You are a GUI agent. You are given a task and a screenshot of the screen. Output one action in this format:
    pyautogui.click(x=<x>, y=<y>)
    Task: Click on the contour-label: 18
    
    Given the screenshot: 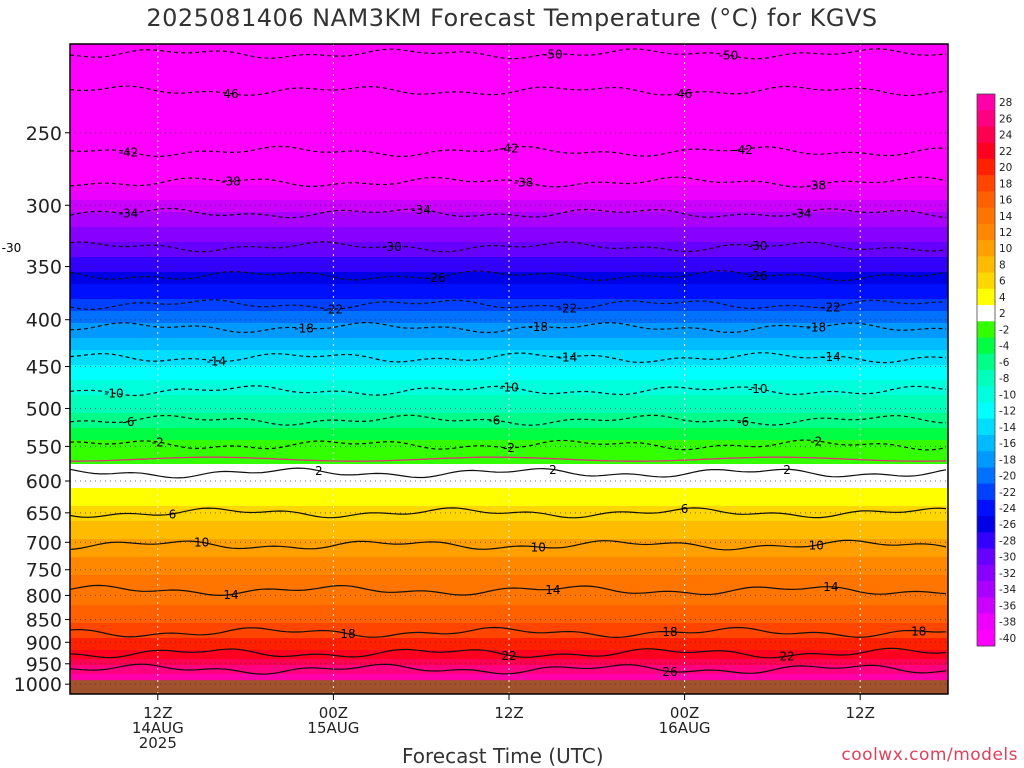 What is the action you would take?
    pyautogui.click(x=669, y=632)
    